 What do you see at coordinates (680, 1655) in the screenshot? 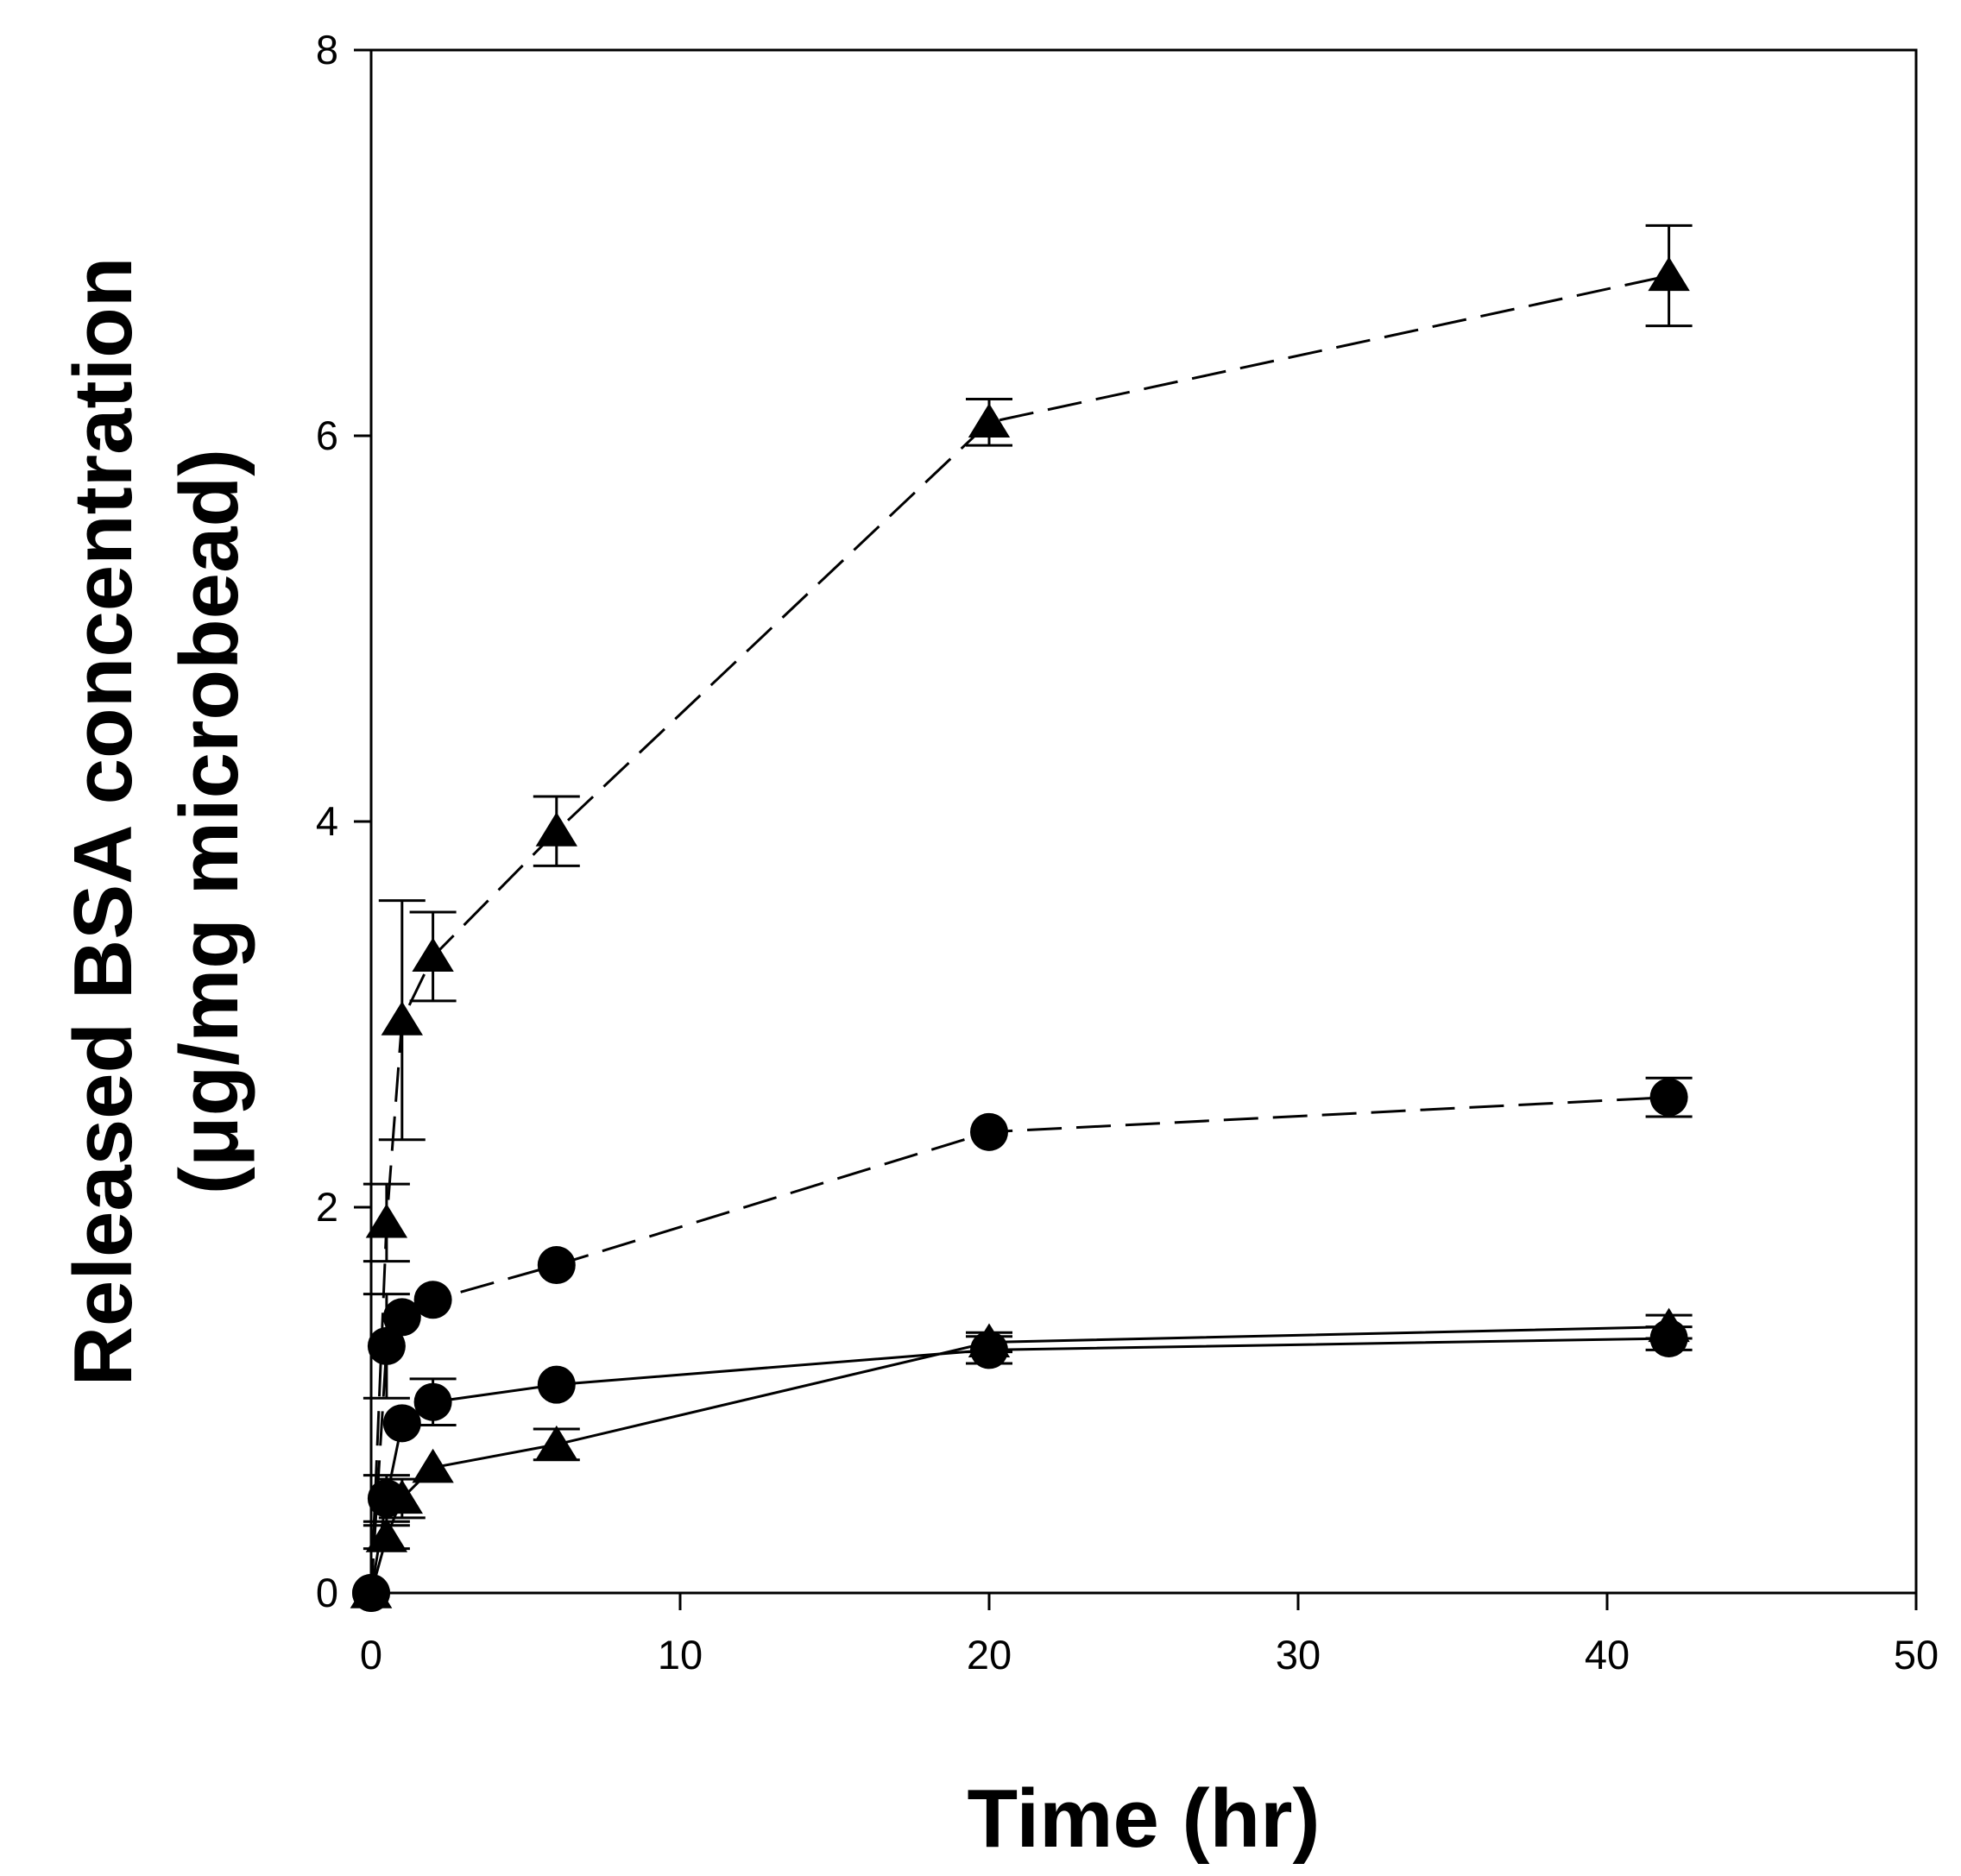
I see `x-tick-label: 10` at bounding box center [680, 1655].